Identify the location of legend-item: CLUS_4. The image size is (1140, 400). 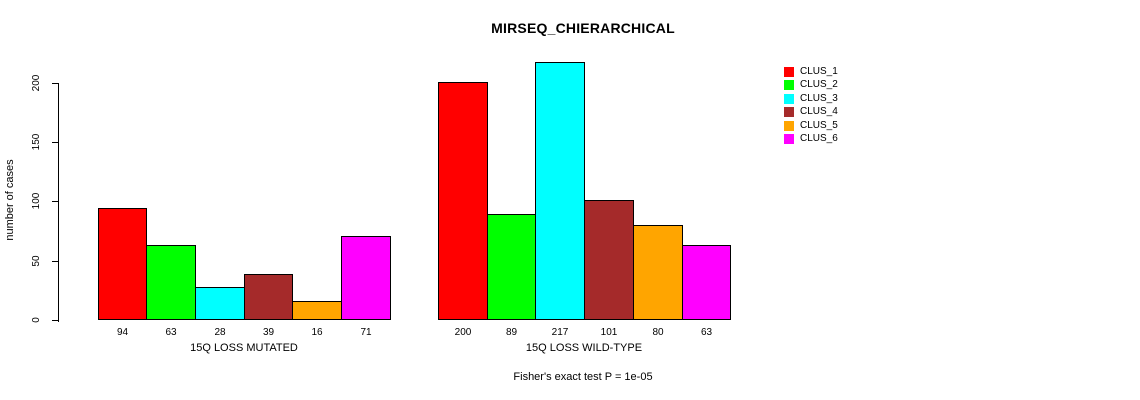
(811, 111).